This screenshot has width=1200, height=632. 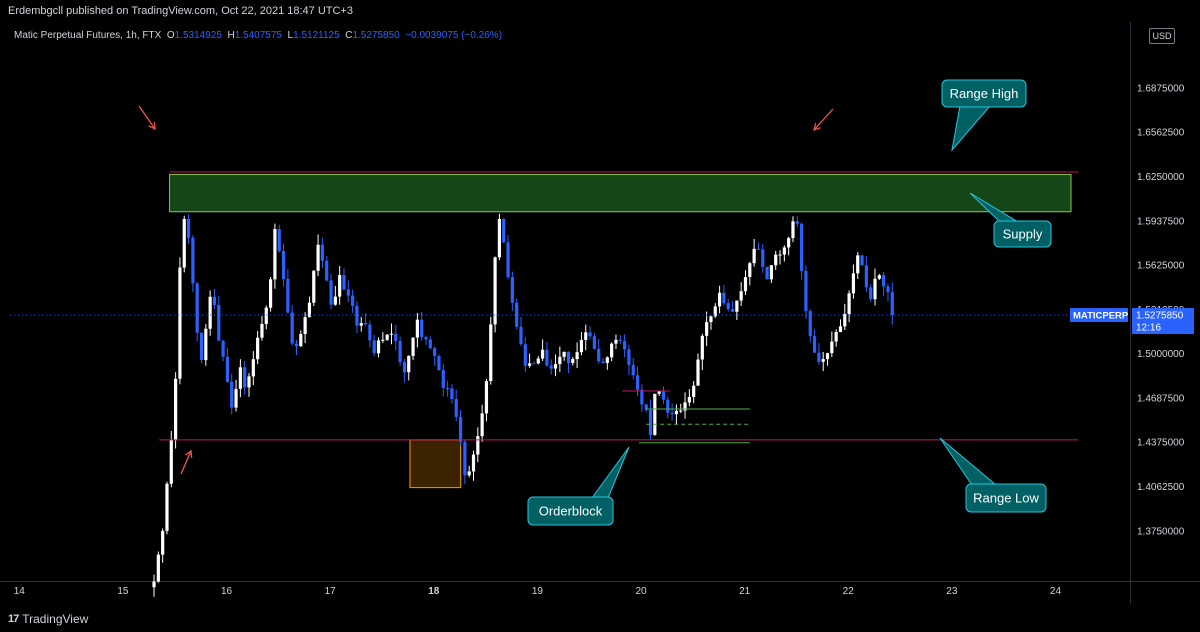 What do you see at coordinates (1162, 36) in the screenshot?
I see `currency-button: USD` at bounding box center [1162, 36].